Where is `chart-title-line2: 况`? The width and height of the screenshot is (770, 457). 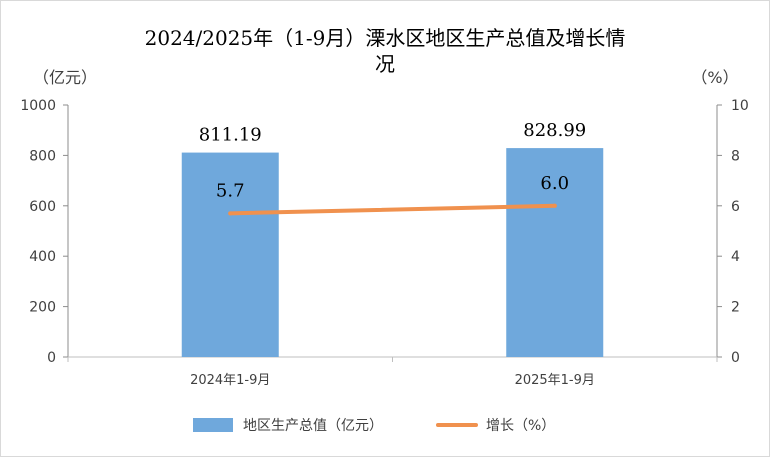 chart-title-line2: 况 is located at coordinates (385, 64).